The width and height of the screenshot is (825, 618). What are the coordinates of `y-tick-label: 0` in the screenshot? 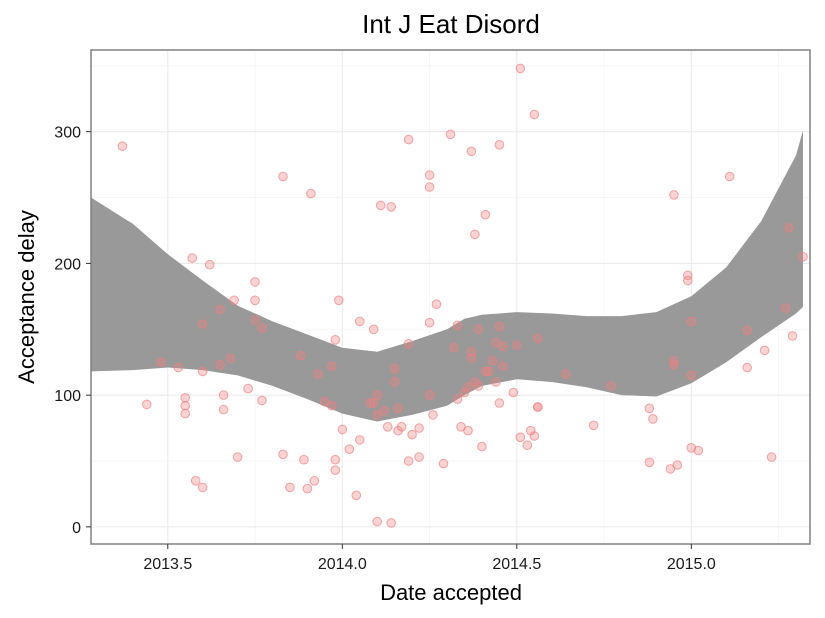 It's located at (76, 528).